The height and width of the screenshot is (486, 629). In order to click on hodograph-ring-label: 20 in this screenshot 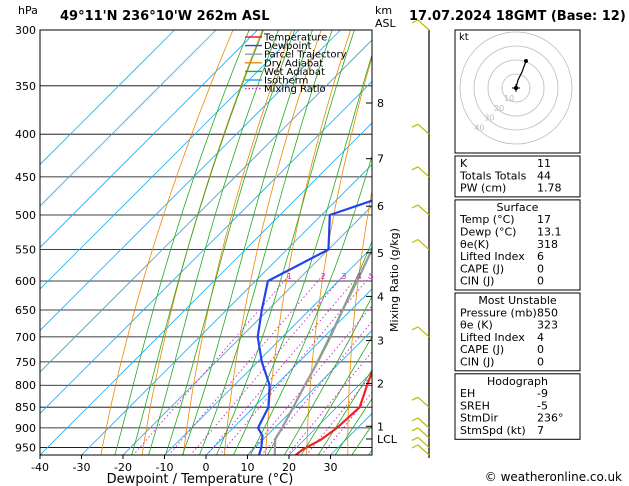, I will do `click(499, 108)`.